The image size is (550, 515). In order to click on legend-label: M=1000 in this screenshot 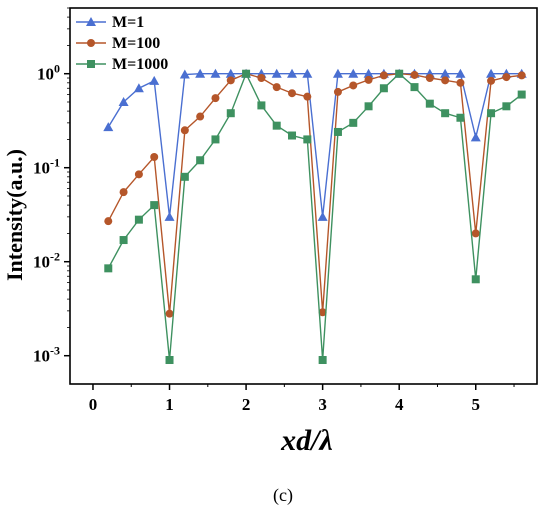, I will do `click(140, 64)`.